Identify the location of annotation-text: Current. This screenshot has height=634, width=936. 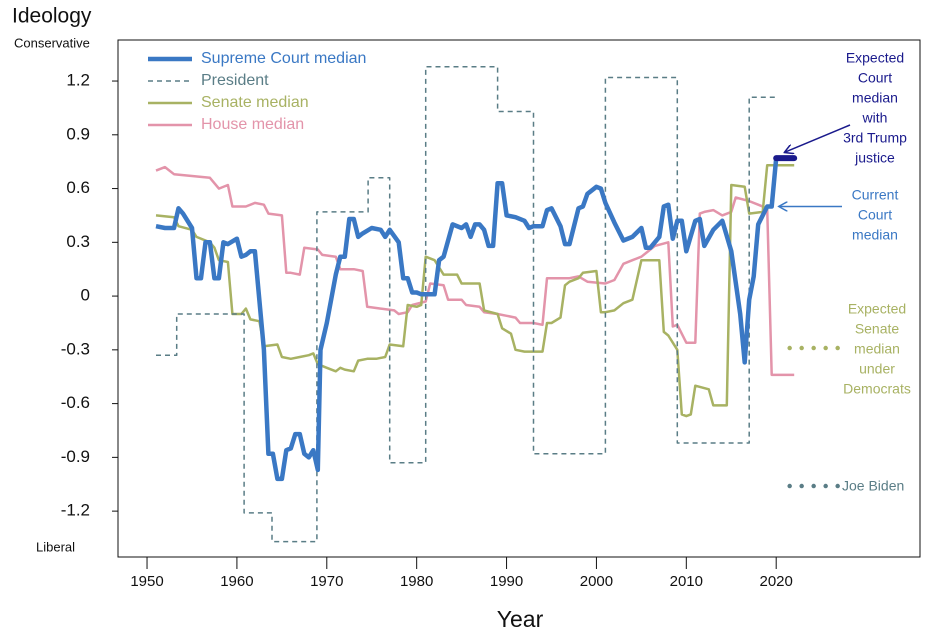
(875, 195).